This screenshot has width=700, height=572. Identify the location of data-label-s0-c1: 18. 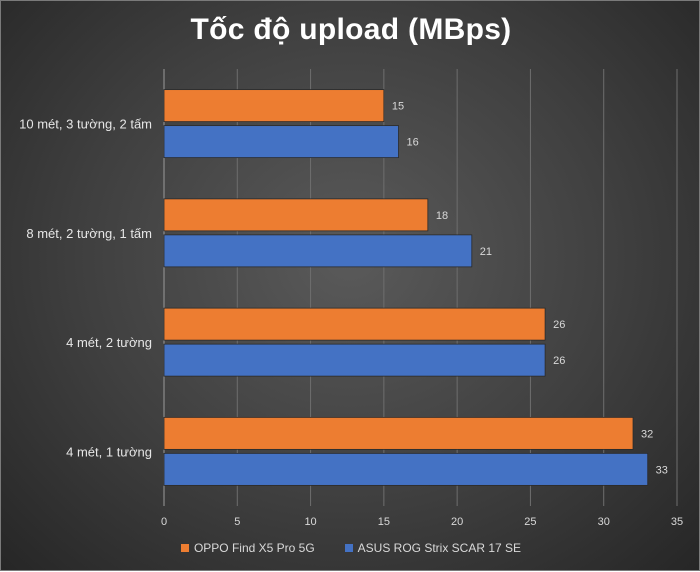
(442, 216).